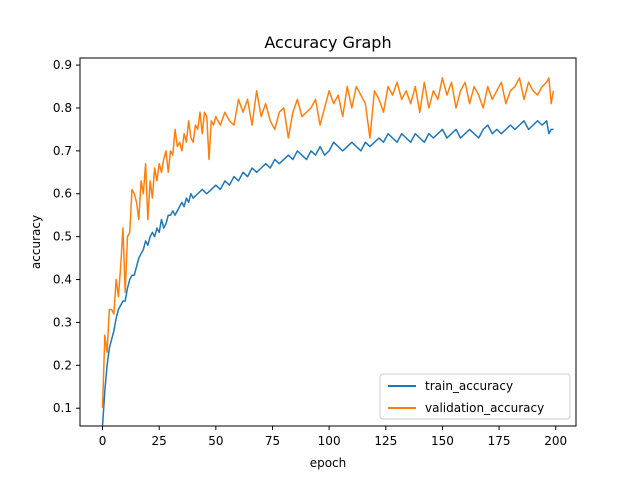 The width and height of the screenshot is (640, 480). What do you see at coordinates (327, 42) in the screenshot?
I see `chart-title: Accuracy Graph` at bounding box center [327, 42].